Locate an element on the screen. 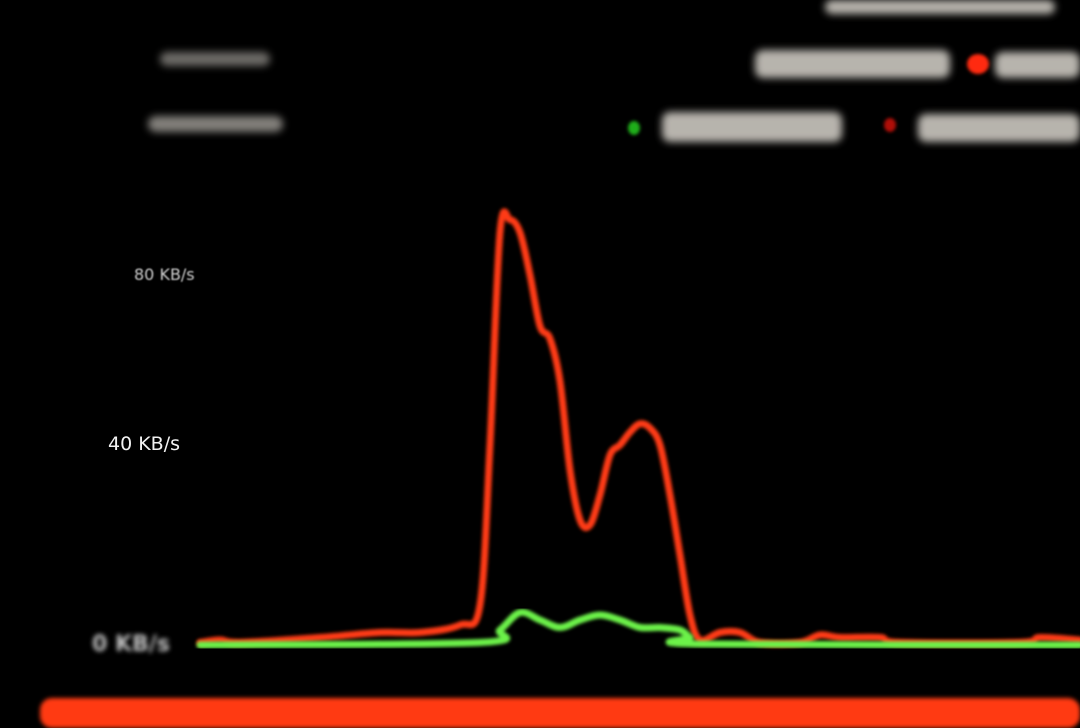  y-tick-0: 0 KB/s is located at coordinates (131, 644).